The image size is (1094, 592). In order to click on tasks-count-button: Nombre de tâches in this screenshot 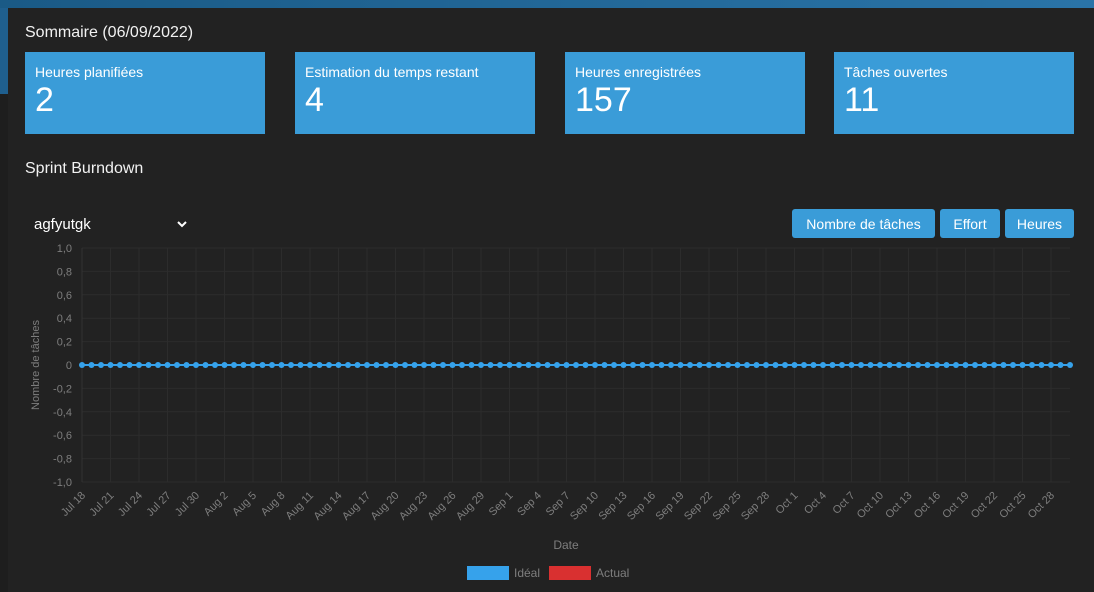, I will do `click(863, 223)`.